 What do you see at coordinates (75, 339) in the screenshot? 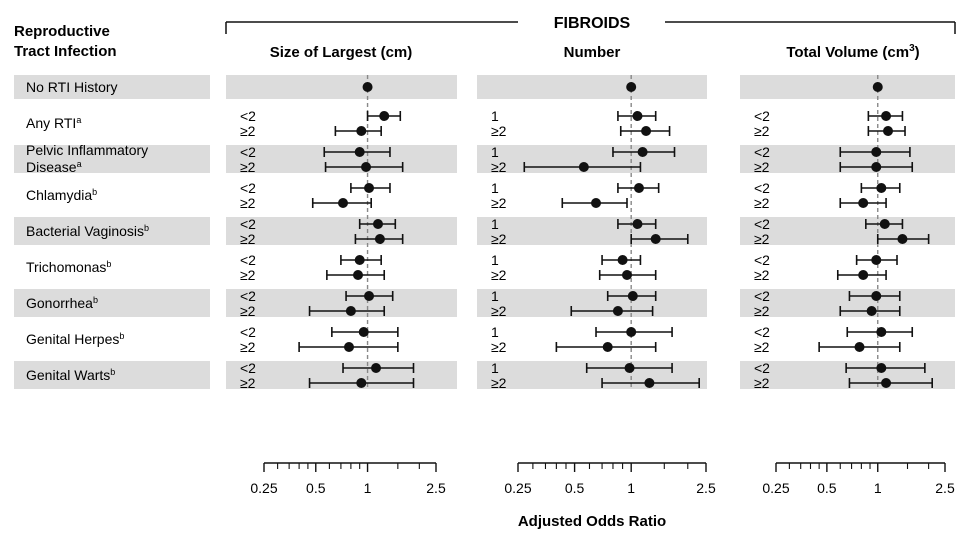
I see `row-label: Genital Herpesb` at bounding box center [75, 339].